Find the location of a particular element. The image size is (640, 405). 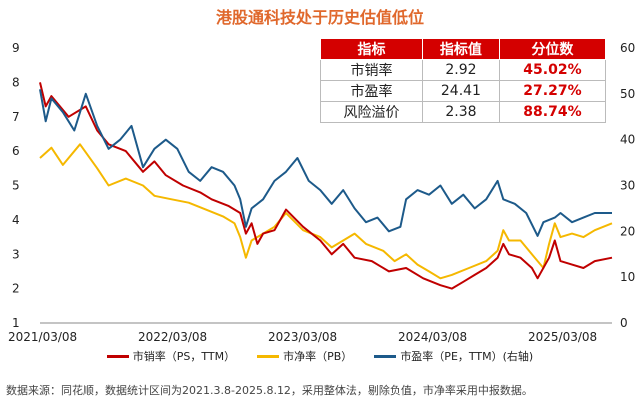

legend-item-pe: 市盈率（PE，TTM）(右轴) is located at coordinates (453, 356).